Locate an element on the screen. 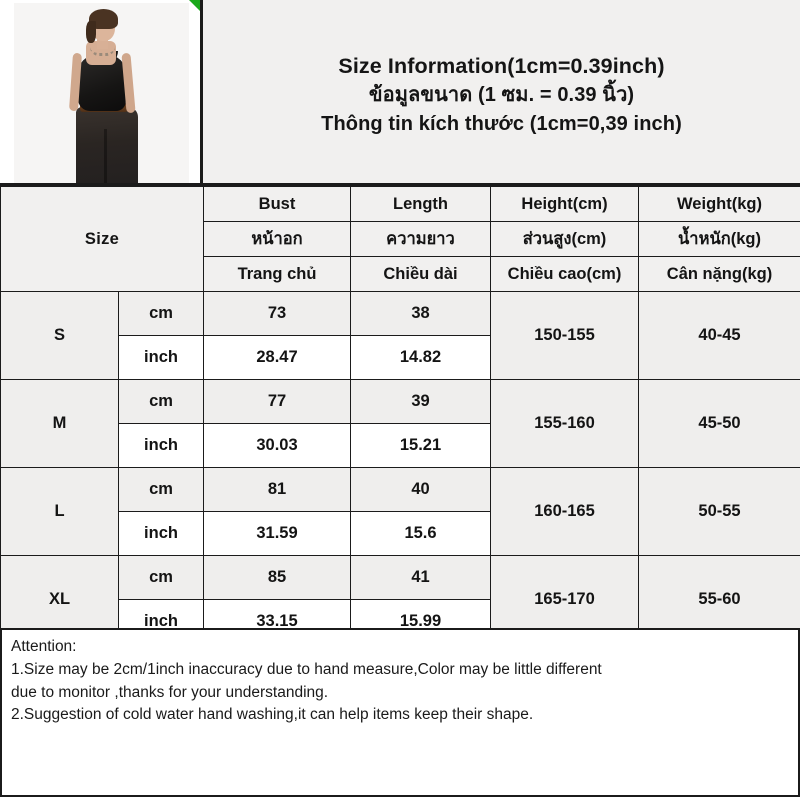 The height and width of the screenshot is (800, 800). weight-l: 50-55 is located at coordinates (719, 511).